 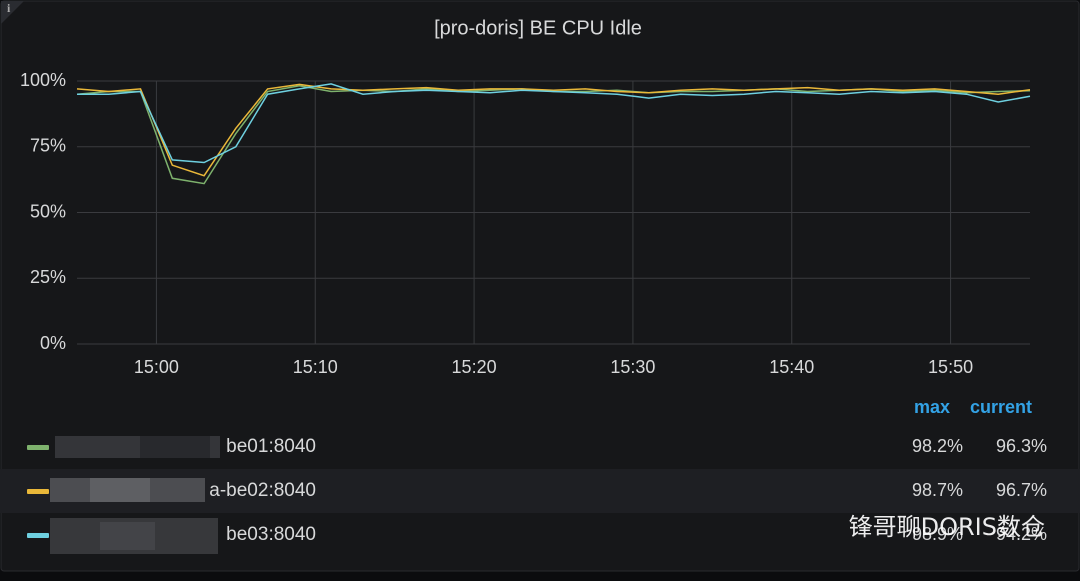 What do you see at coordinates (632, 367) in the screenshot?
I see `x-tick-label: 15:30` at bounding box center [632, 367].